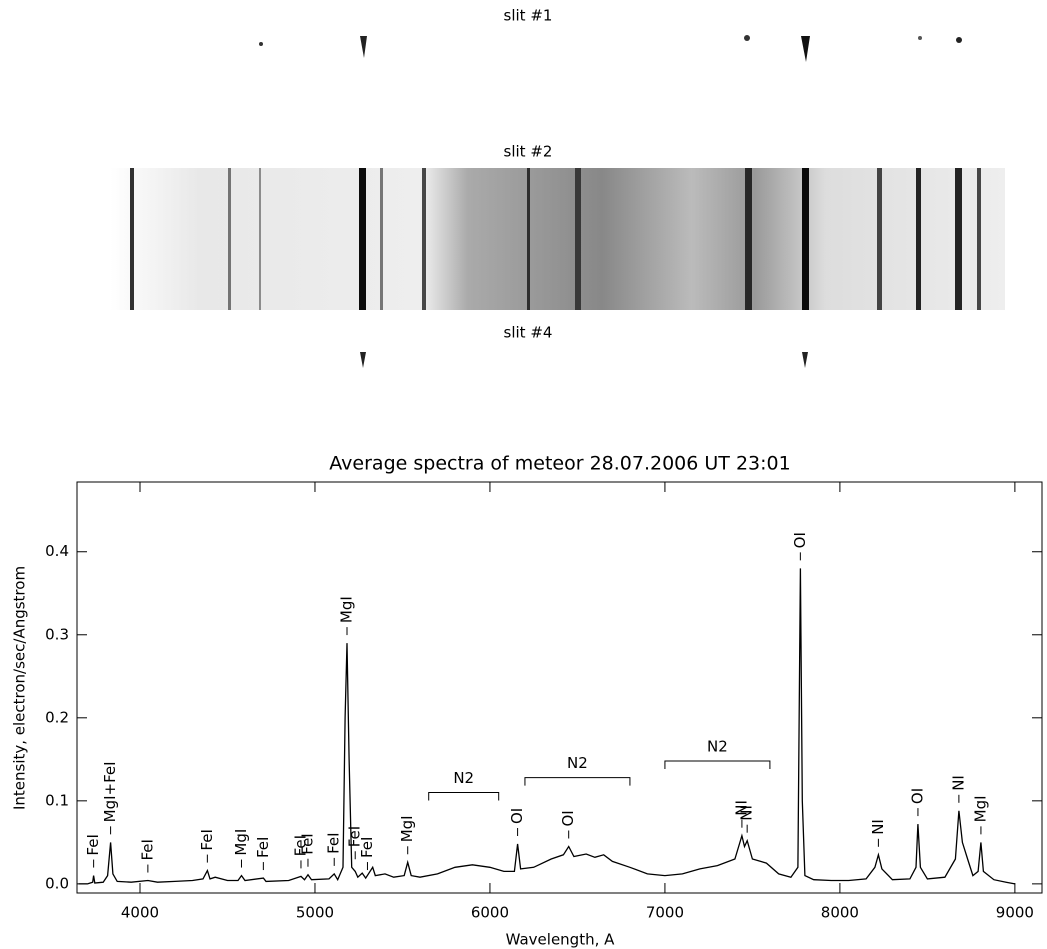  I want to click on y-tick-label: 0.2, so click(57, 717).